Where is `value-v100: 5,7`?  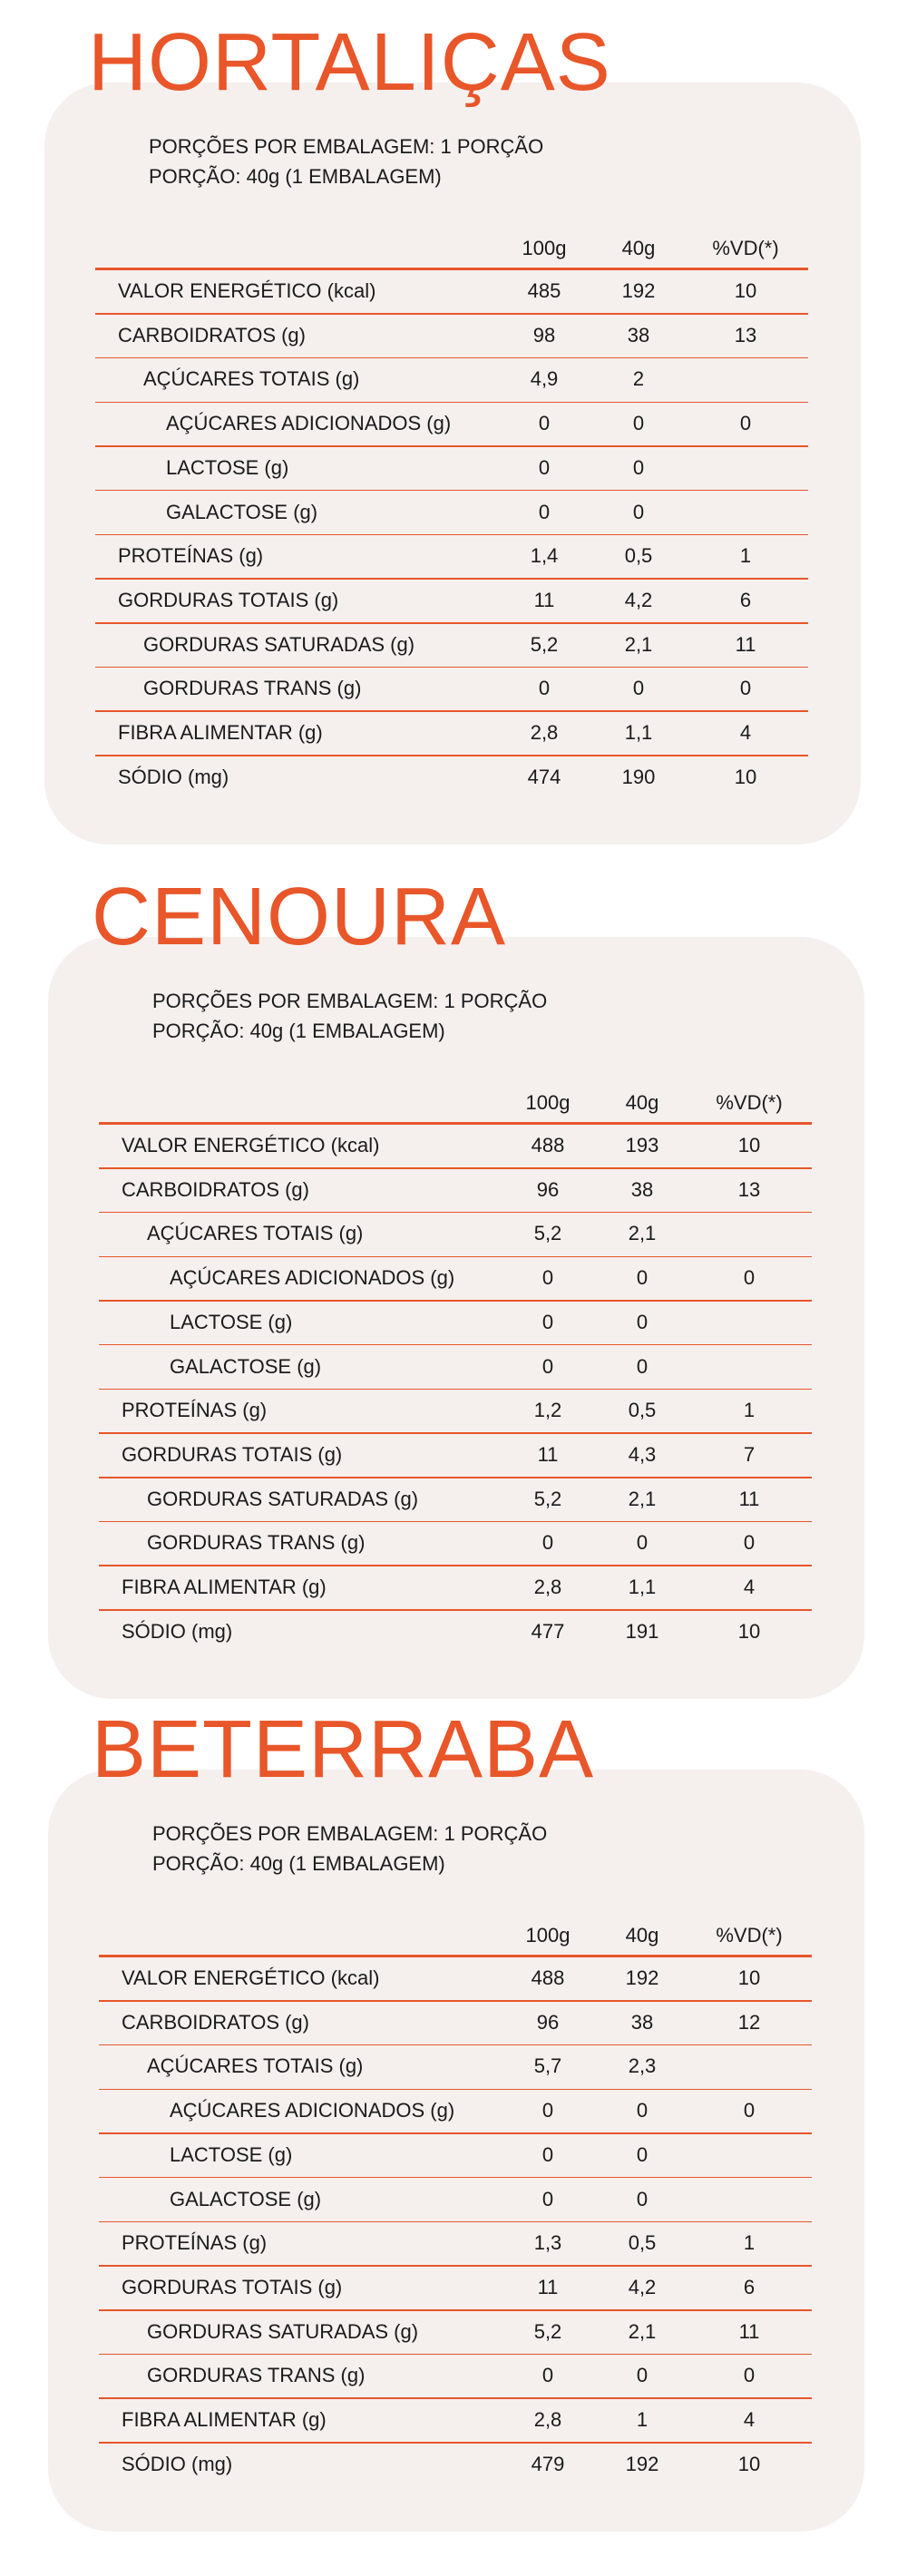
value-v100: 5,7 is located at coordinates (548, 2066).